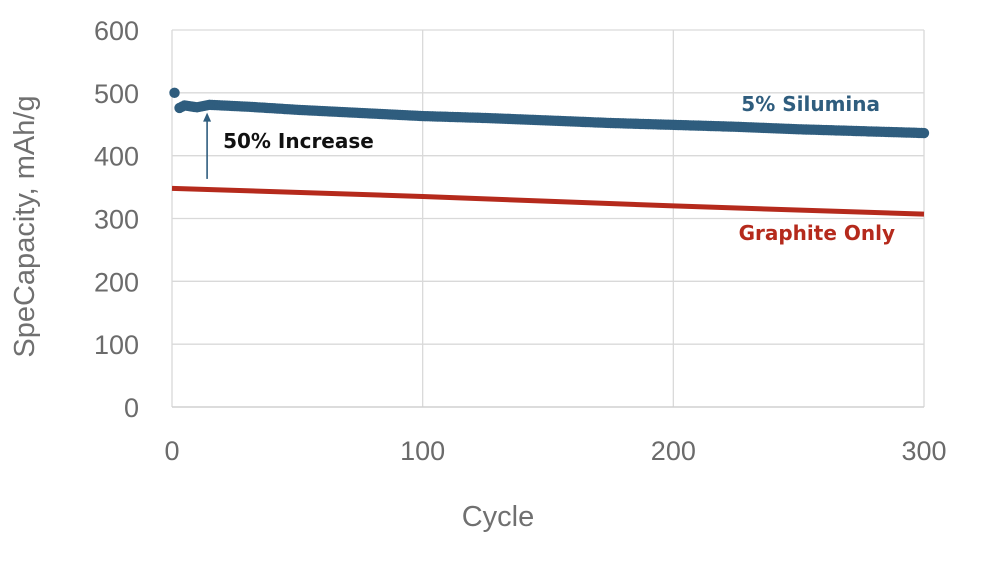  I want to click on increase-arrow, so click(207, 145).